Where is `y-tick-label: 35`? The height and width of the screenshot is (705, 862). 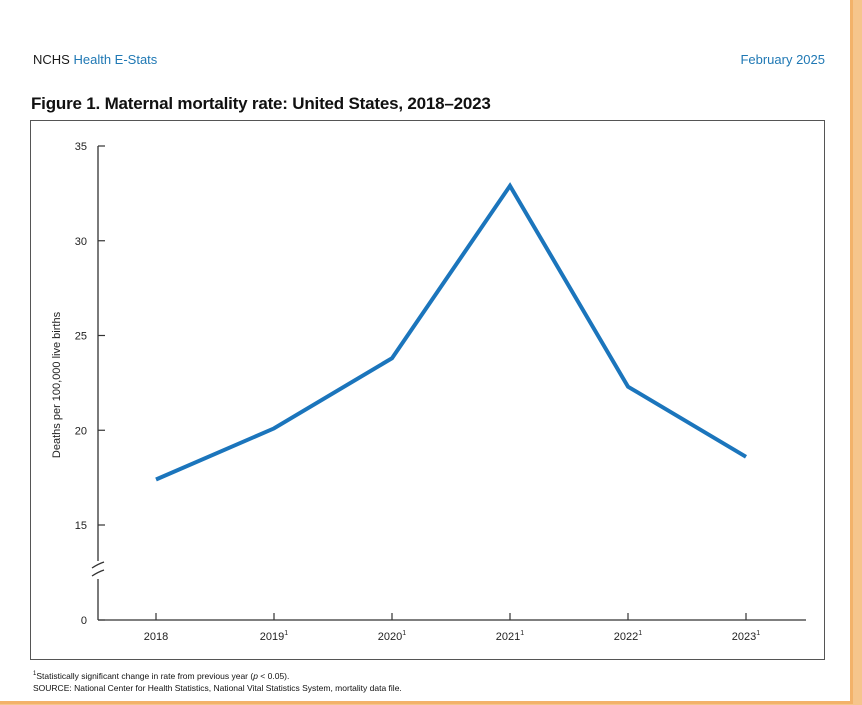
y-tick-label: 35 is located at coordinates (81, 147).